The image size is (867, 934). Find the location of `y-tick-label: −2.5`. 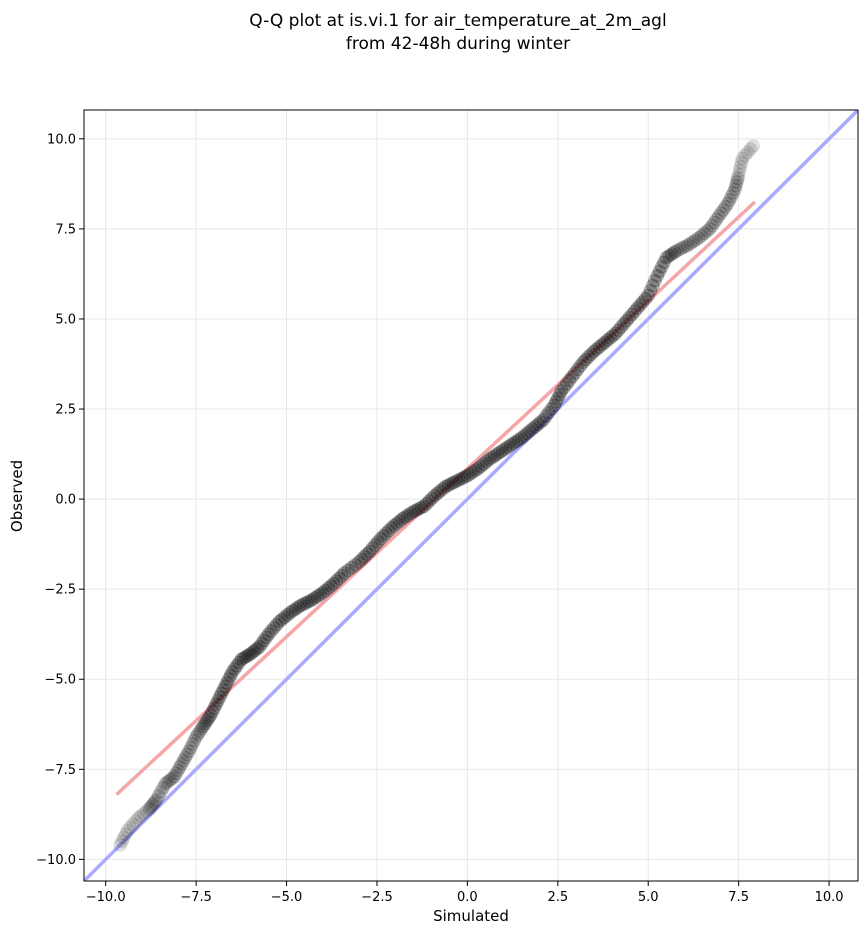

y-tick-label: −2.5 is located at coordinates (60, 590).